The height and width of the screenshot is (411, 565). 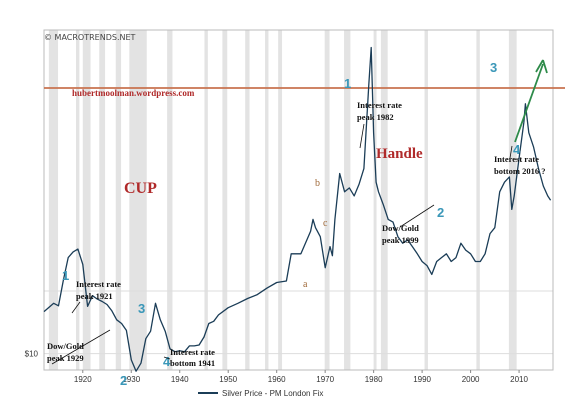 I want to click on x-tick-label: 2000, so click(x=471, y=379).